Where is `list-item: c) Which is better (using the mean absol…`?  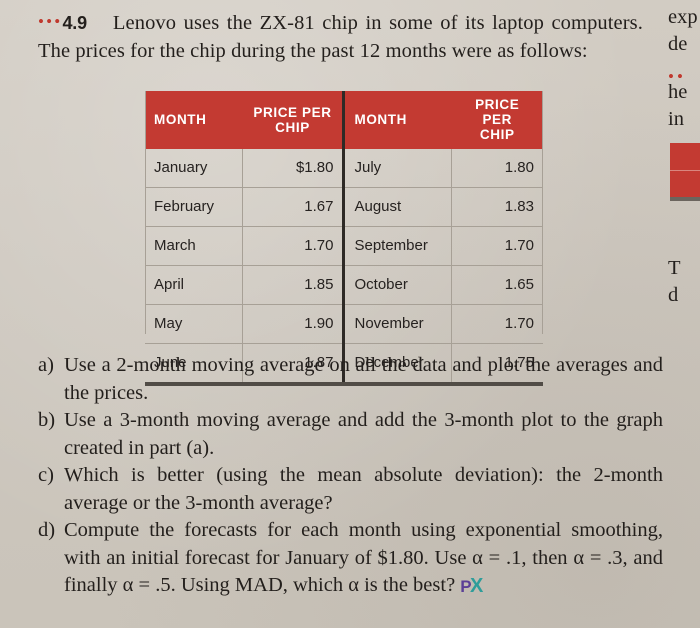 list-item: c) Which is better (using the mean absol… is located at coordinates (350, 489).